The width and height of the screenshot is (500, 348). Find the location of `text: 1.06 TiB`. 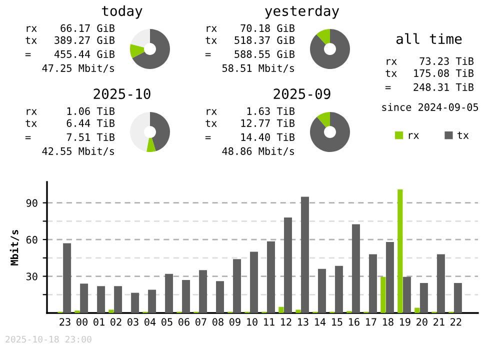

text: 1.06 TiB is located at coordinates (91, 111).